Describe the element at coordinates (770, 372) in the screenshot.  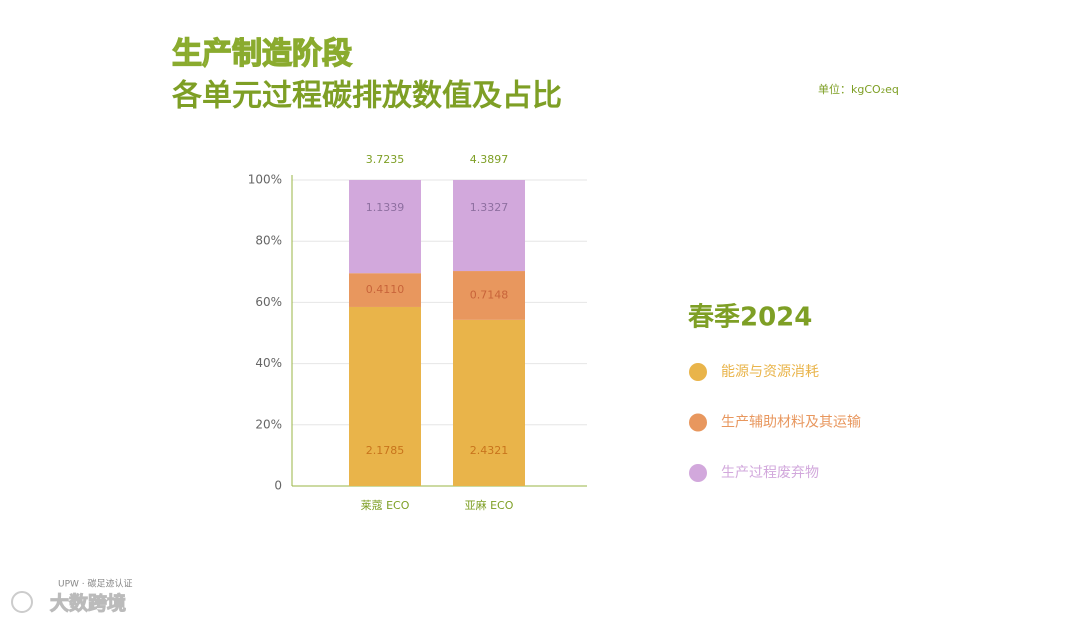
I see `legend-label: 能源与资源消耗` at that location.